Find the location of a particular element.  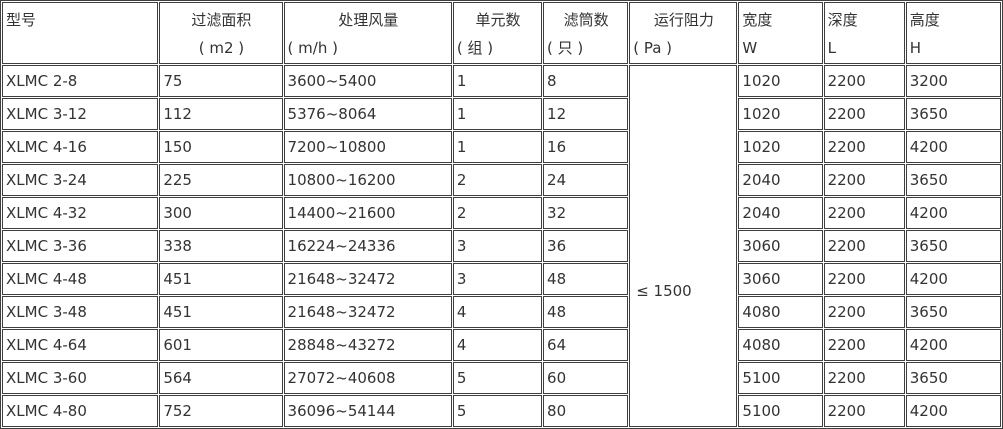

col-header-height-label: 高度 is located at coordinates (924, 20).